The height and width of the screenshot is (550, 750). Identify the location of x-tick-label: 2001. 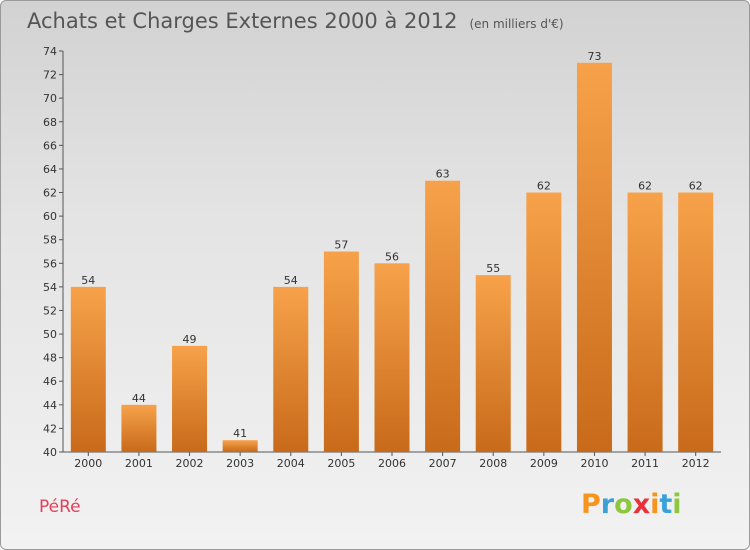
(139, 463).